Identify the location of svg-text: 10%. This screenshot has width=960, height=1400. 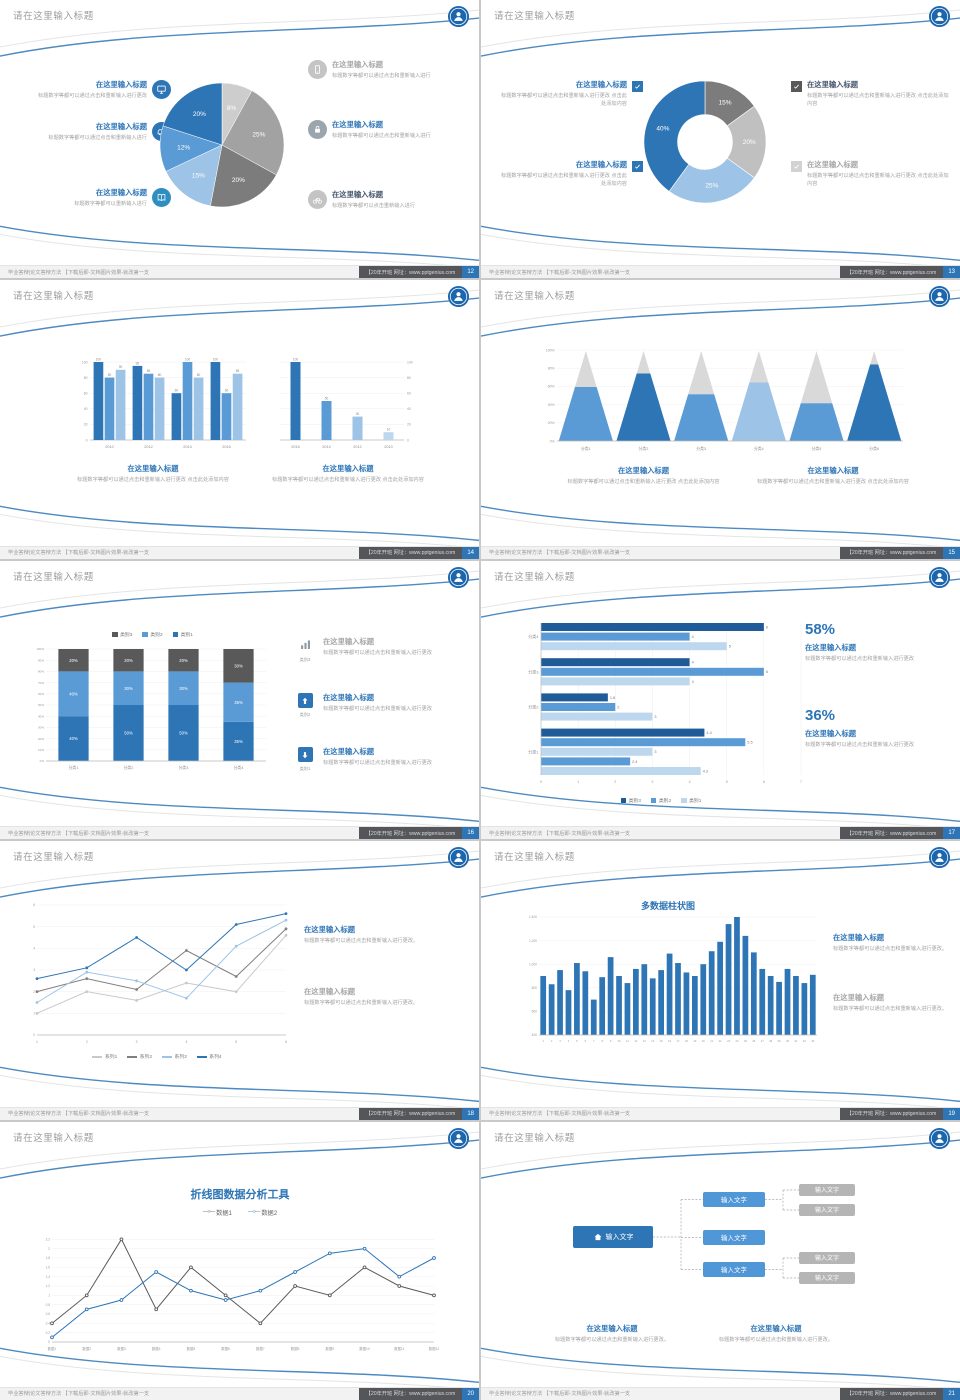
(41, 750).